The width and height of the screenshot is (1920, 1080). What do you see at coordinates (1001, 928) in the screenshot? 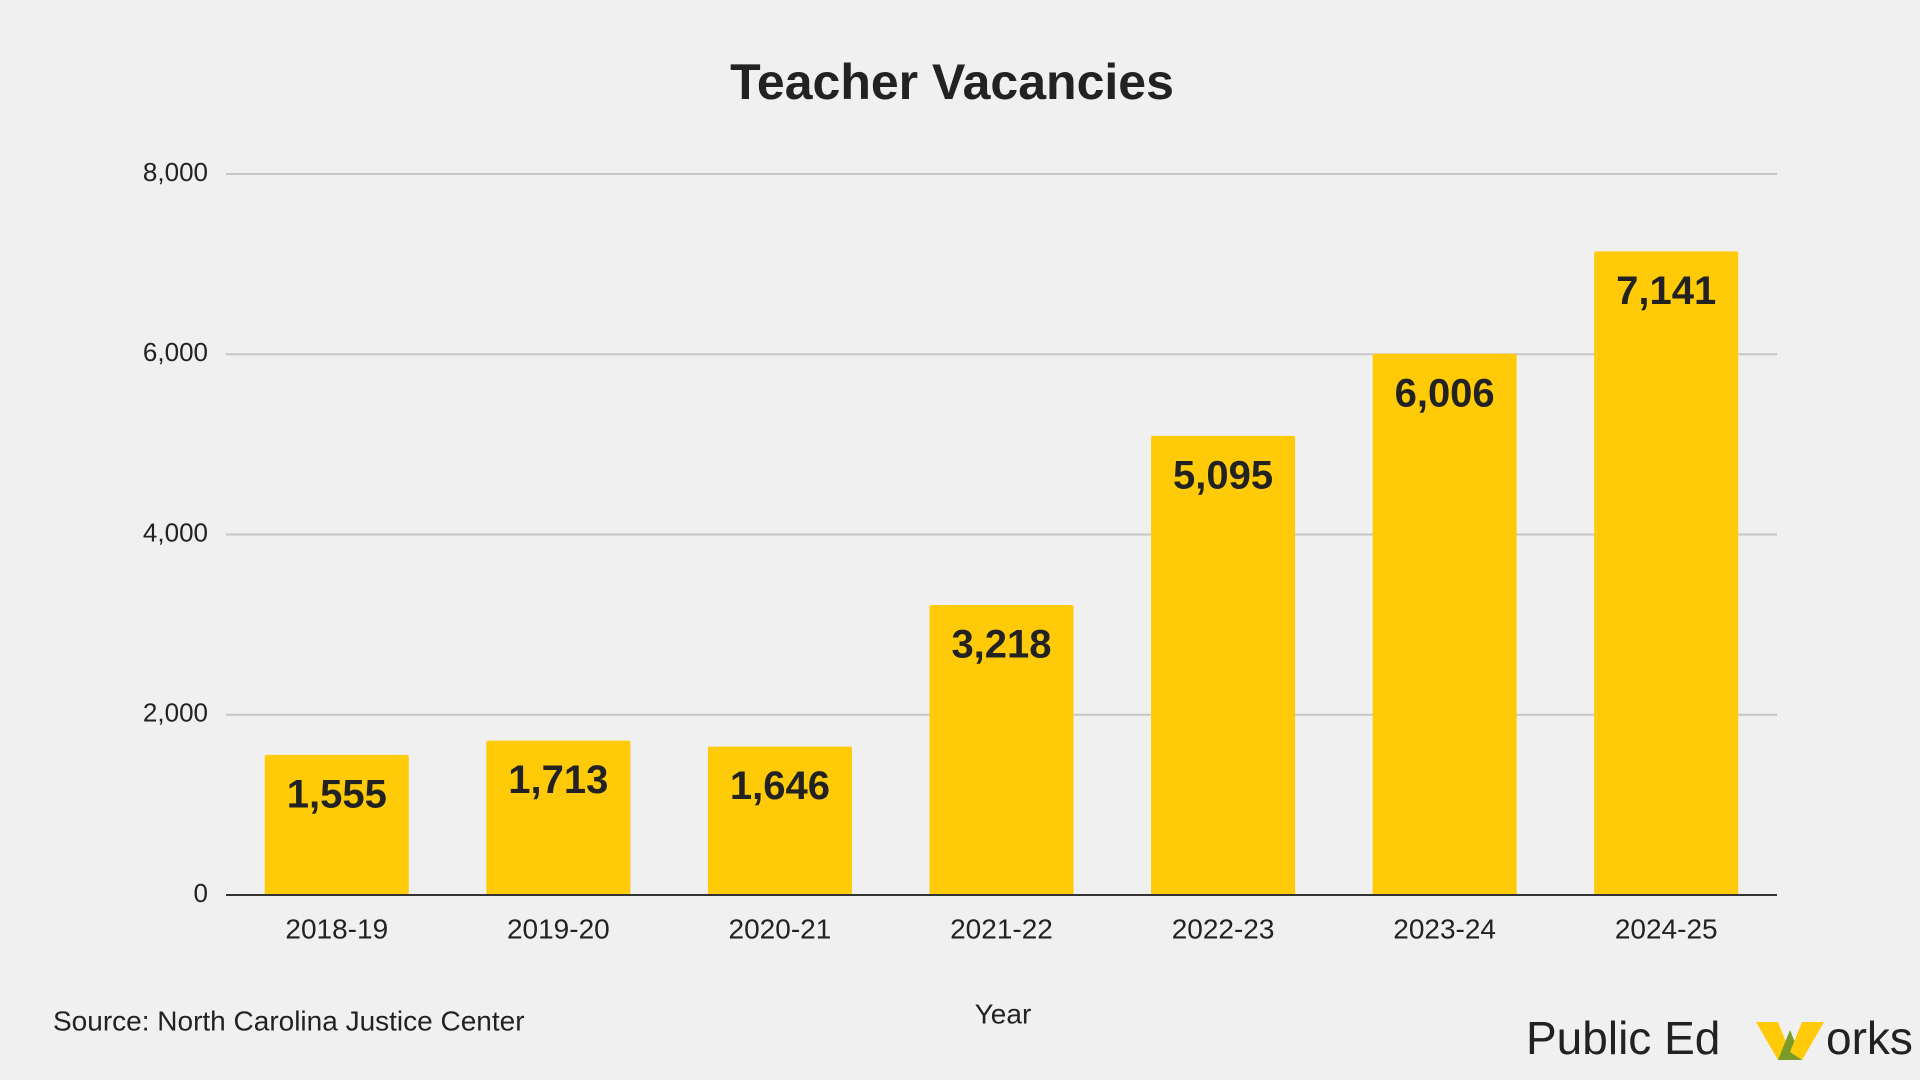
I see `x-tick-label: 2021-22` at bounding box center [1001, 928].